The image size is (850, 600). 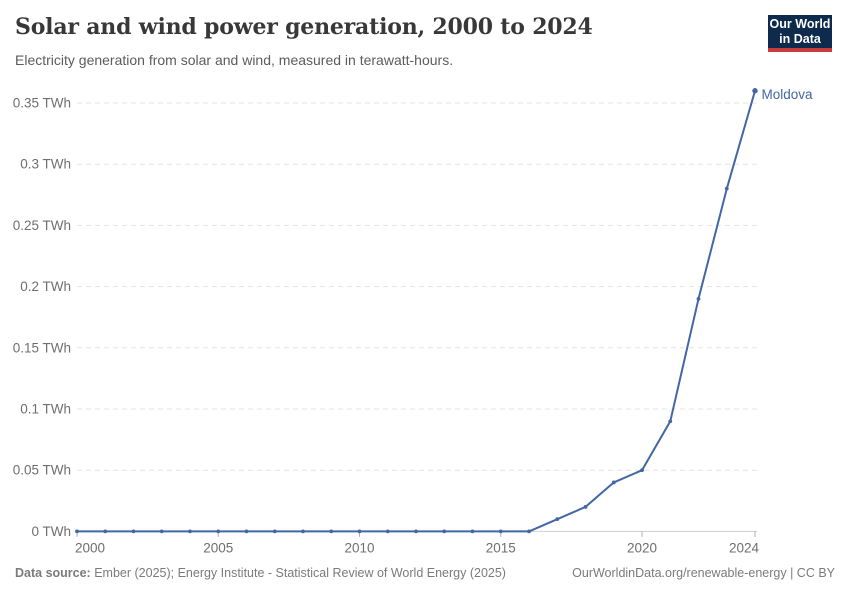 I want to click on y-tick-label: 0.05 TWh, so click(x=42, y=470).